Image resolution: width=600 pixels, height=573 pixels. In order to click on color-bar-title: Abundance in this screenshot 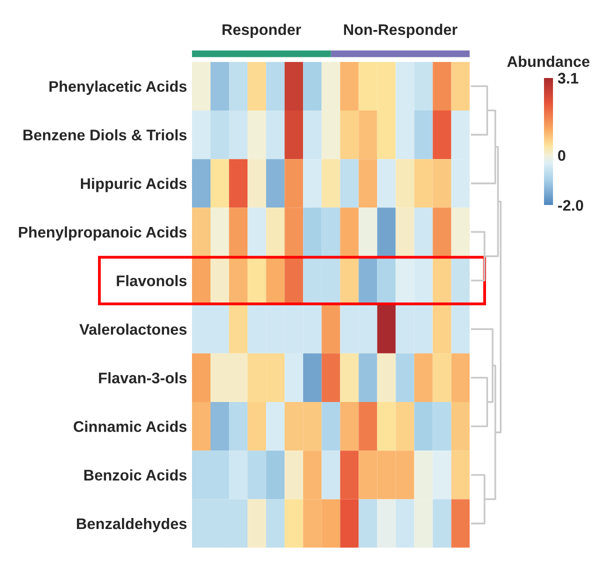, I will do `click(548, 61)`.